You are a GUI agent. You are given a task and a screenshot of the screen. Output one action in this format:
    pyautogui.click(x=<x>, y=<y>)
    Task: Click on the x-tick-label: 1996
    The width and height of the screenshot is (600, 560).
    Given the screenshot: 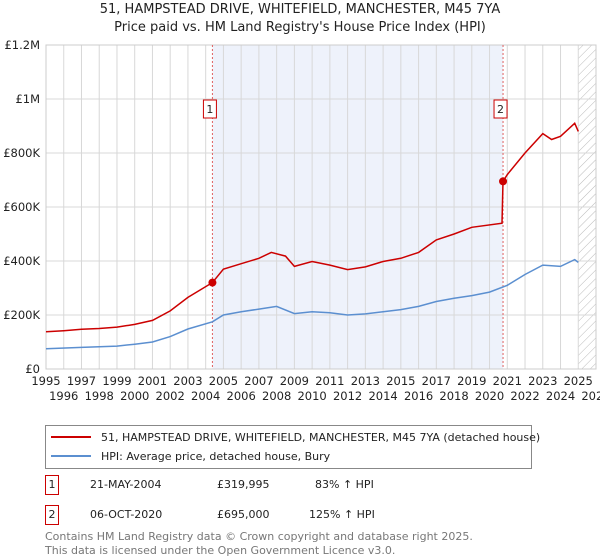 What is the action you would take?
    pyautogui.click(x=63, y=396)
    